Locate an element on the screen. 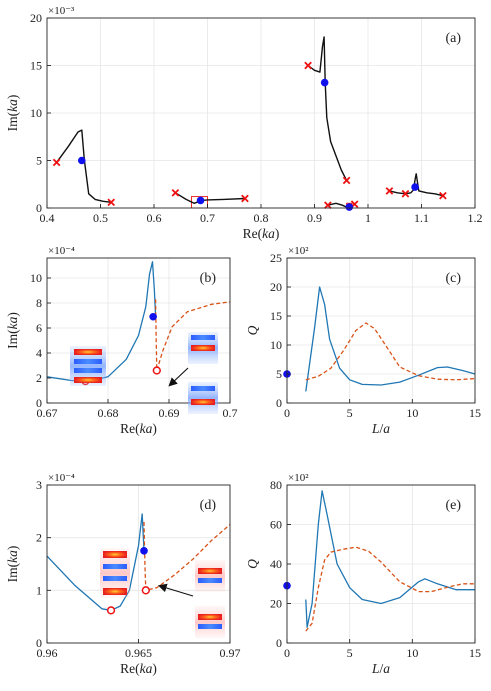 The width and height of the screenshot is (491, 691). x-tick-label: 1.2 is located at coordinates (475, 218).